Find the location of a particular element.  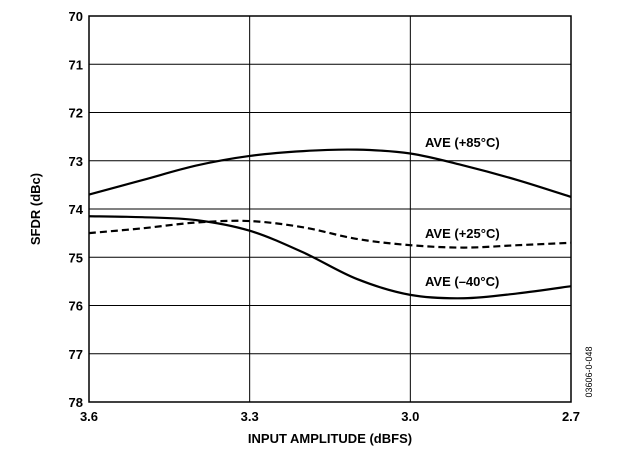

x-axis-title: INPUT AMPLITUDE (dBFS) is located at coordinates (330, 438).